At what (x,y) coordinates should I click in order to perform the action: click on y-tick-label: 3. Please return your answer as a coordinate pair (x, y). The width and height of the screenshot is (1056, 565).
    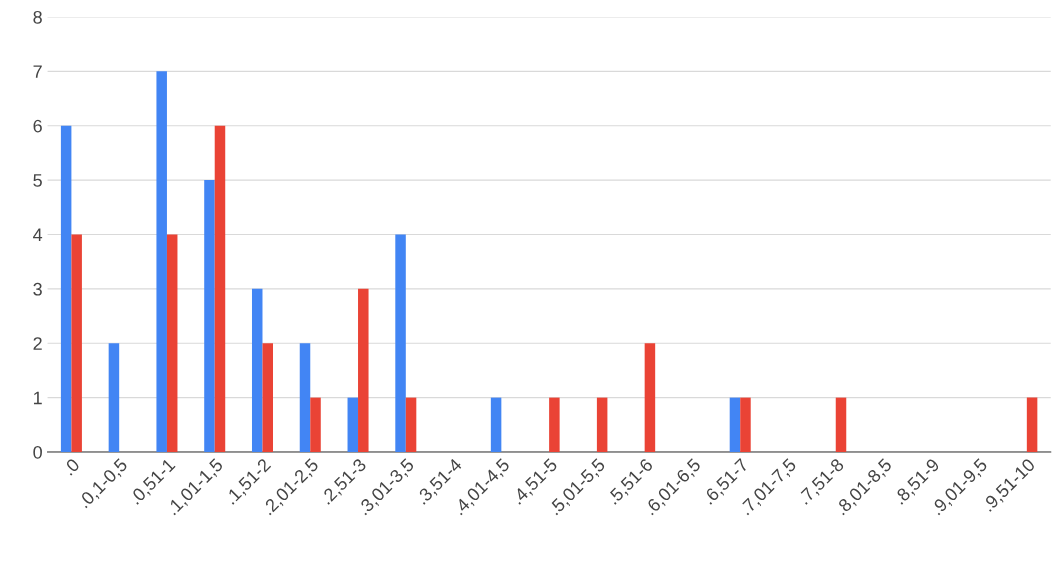
    Looking at the image, I should click on (37, 289).